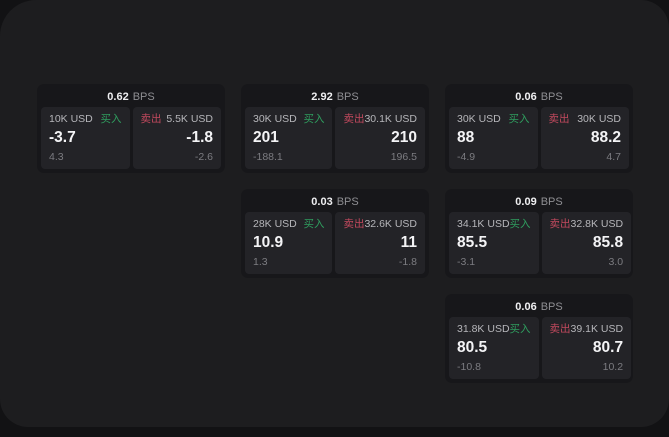 The image size is (669, 437). Describe the element at coordinates (118, 97) in the screenshot. I see `bps-value: 0.62` at that location.